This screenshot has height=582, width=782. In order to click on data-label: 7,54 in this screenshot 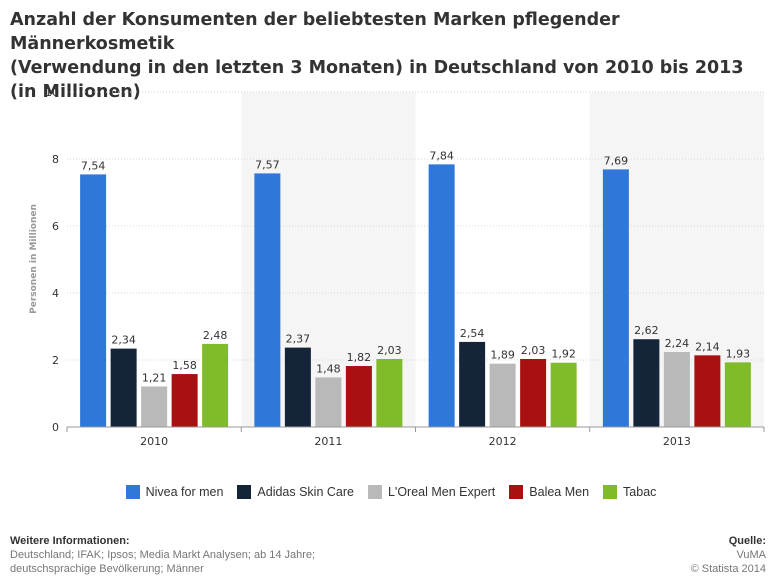, I will do `click(93, 165)`.